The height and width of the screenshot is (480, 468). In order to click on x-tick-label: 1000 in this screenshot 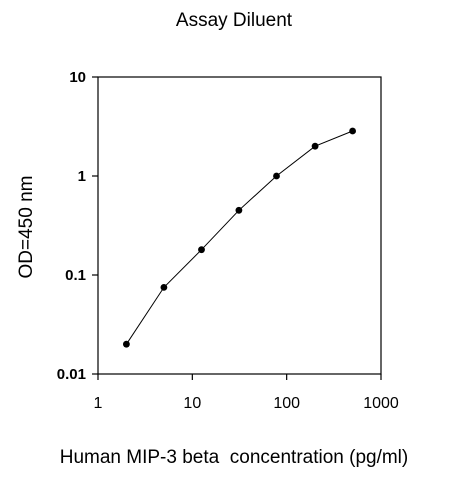, I will do `click(381, 403)`.